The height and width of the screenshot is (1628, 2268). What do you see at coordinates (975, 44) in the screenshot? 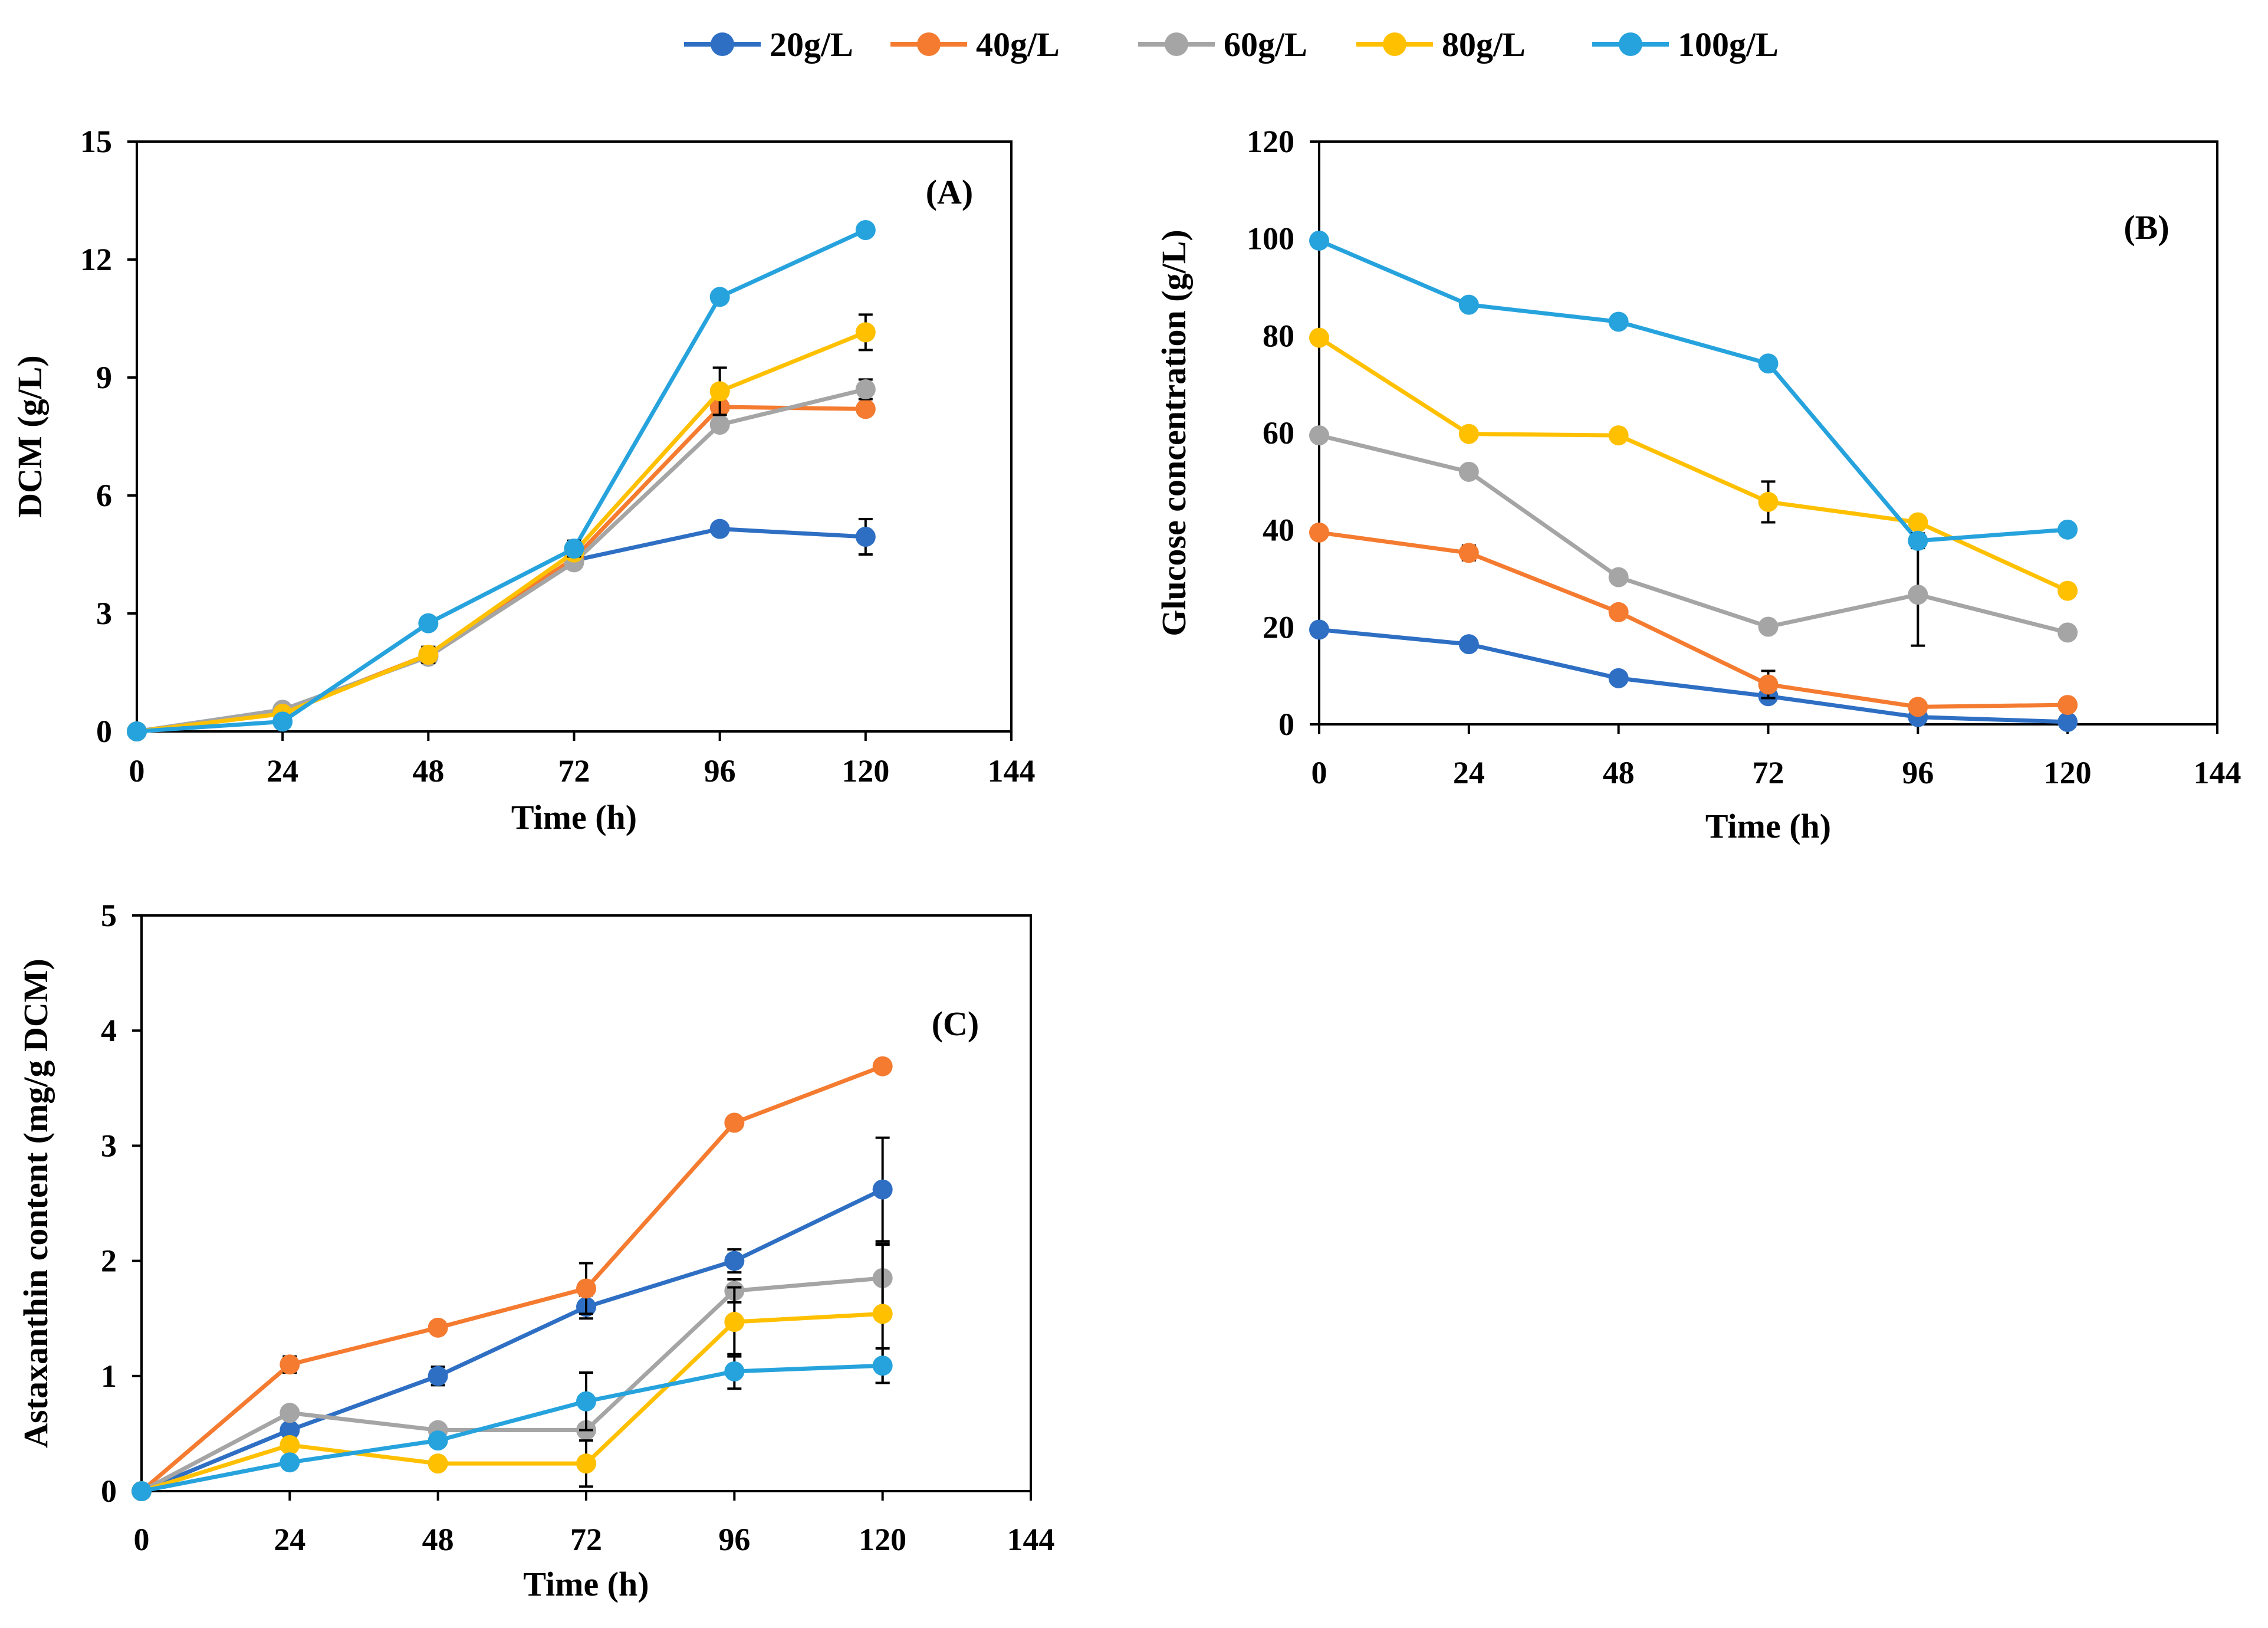
I see `legend-item-40gl: 40g/L` at bounding box center [975, 44].